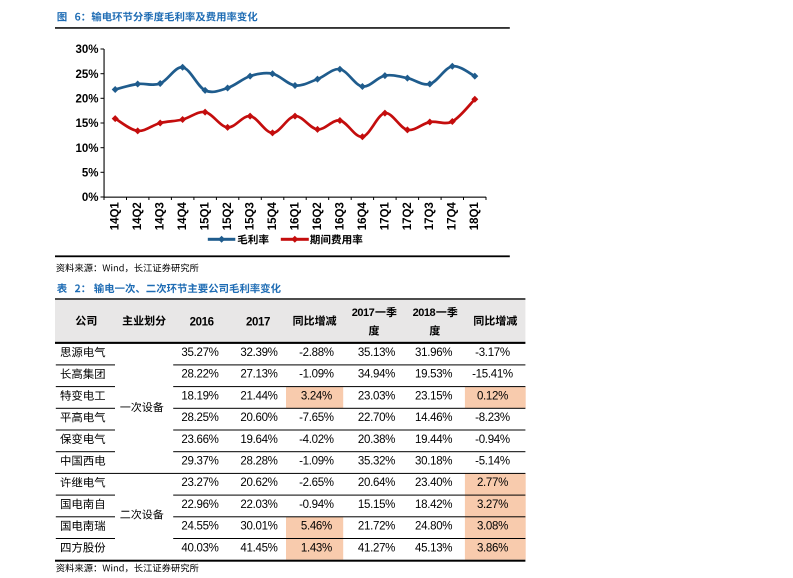 This screenshot has width=793, height=578. What do you see at coordinates (316, 440) in the screenshot?
I see `svg-text: -4.02%` at bounding box center [316, 440].